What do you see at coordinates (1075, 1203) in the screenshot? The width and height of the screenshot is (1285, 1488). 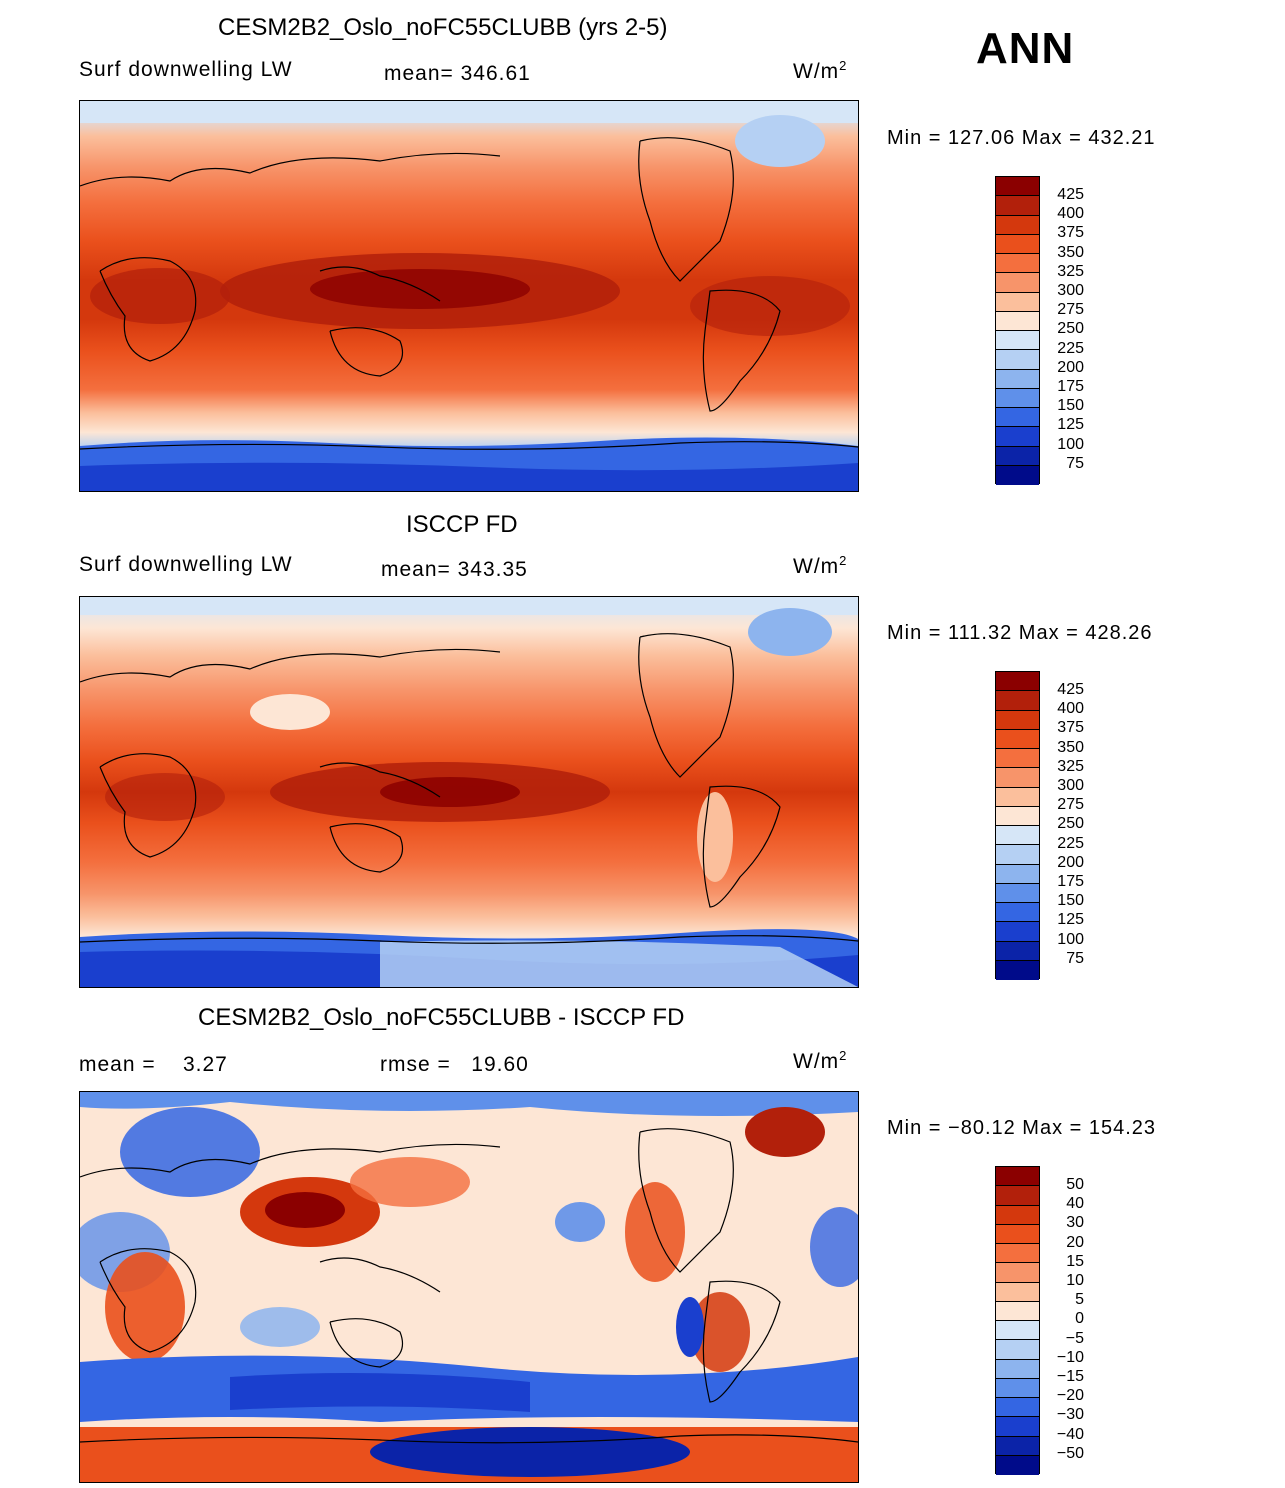 I see `colorbar-tick-label: 40` at bounding box center [1075, 1203].